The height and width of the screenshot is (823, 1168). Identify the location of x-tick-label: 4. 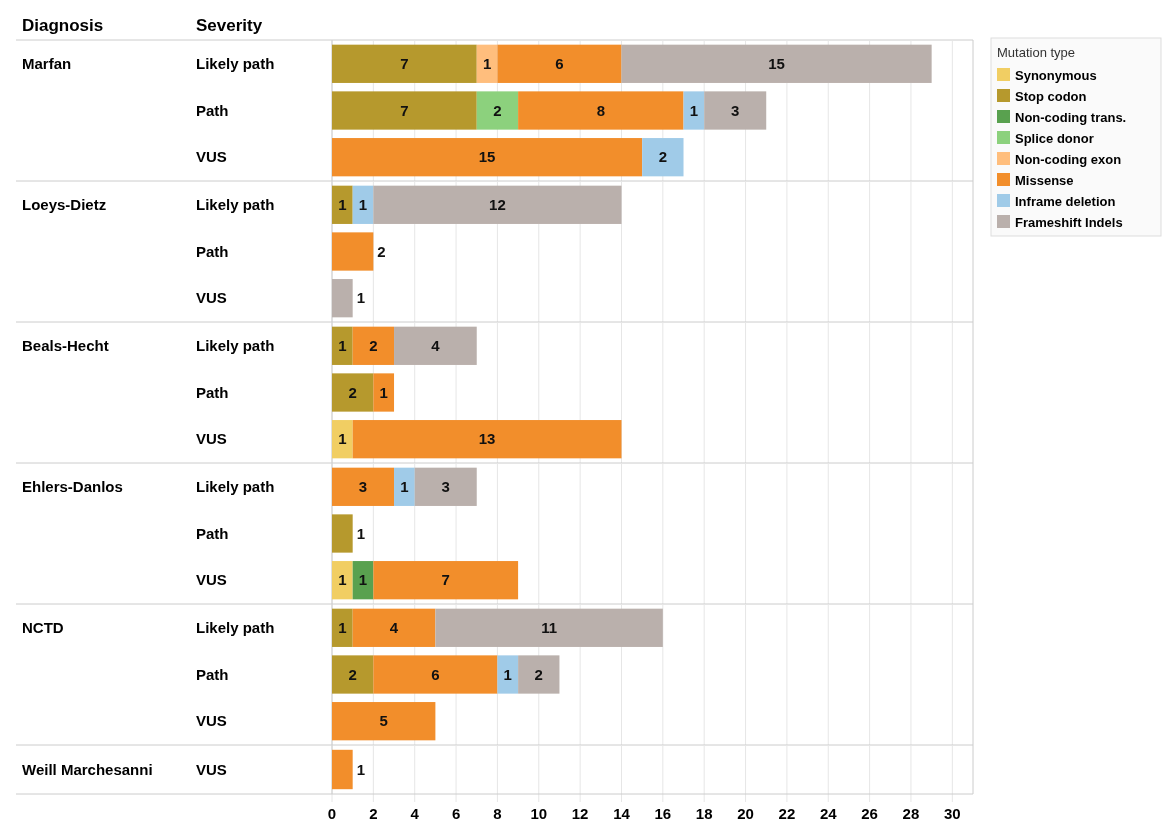
(415, 813).